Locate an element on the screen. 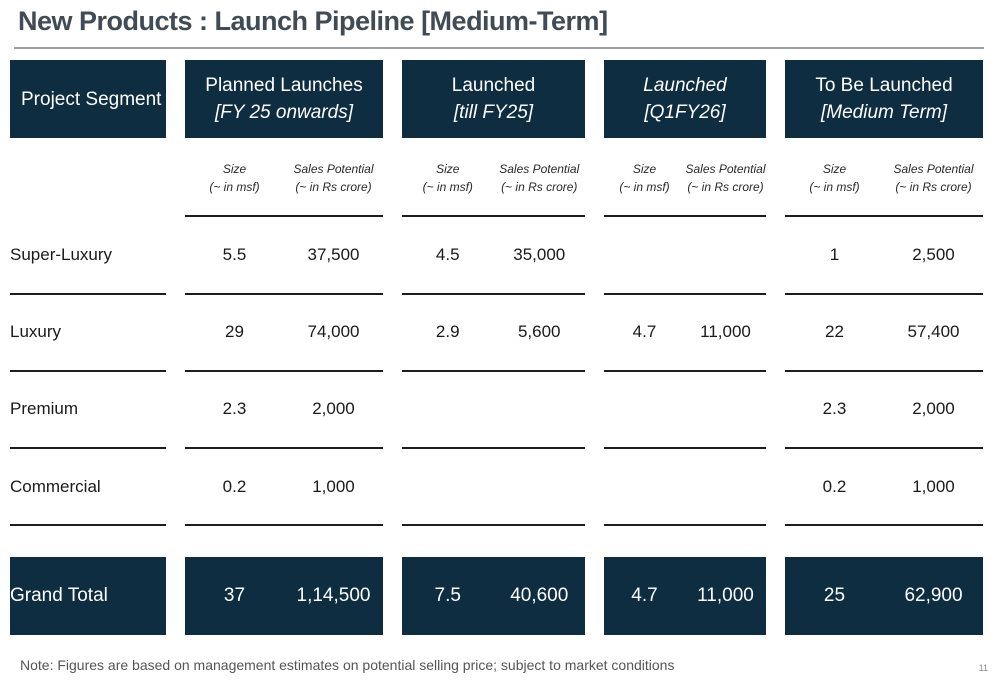  header-group-period: [Q1FY26] is located at coordinates (685, 112).